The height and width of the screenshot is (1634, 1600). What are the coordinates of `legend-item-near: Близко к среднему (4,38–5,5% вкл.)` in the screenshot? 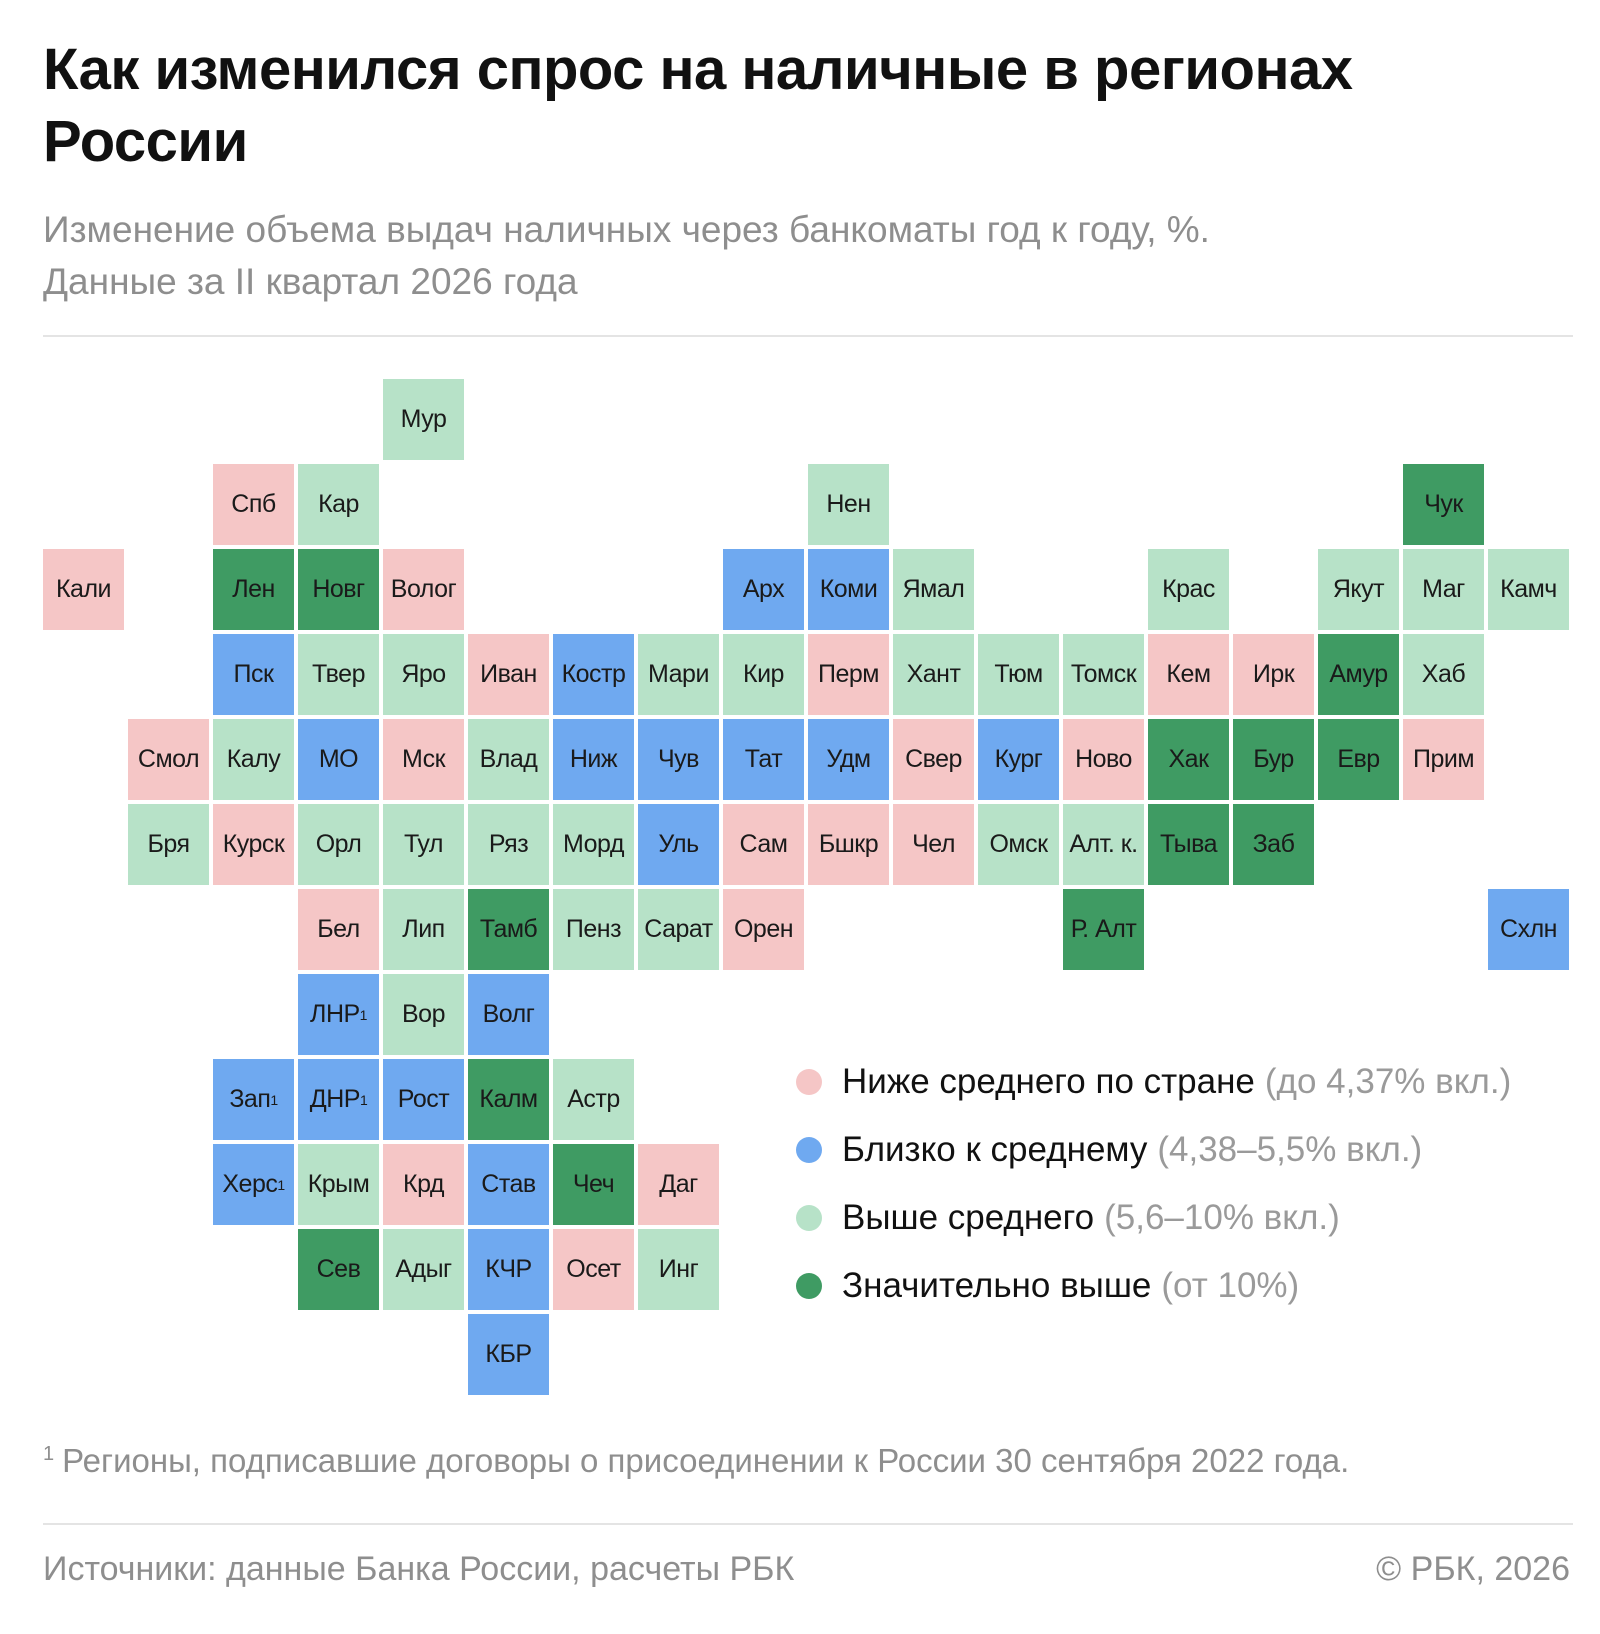 It's located at (1153, 1150).